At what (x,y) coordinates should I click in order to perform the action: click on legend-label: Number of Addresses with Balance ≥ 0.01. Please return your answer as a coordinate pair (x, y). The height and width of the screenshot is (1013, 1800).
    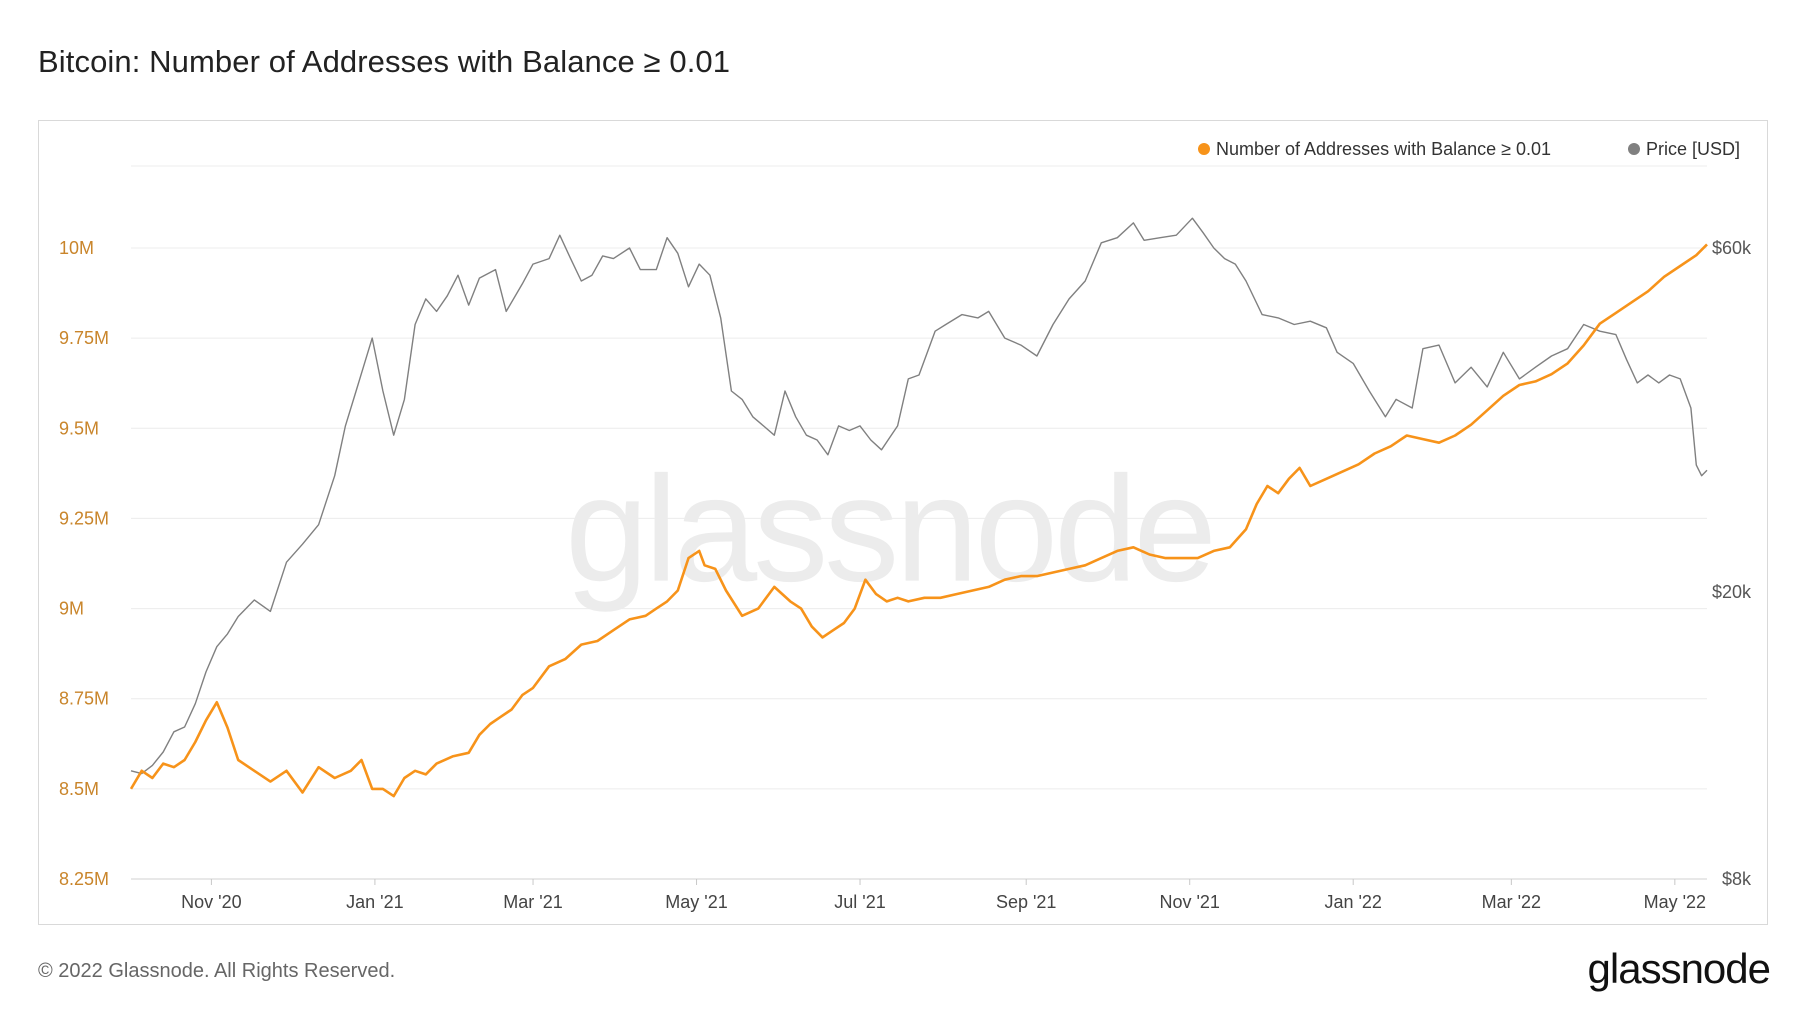
    Looking at the image, I should click on (1383, 149).